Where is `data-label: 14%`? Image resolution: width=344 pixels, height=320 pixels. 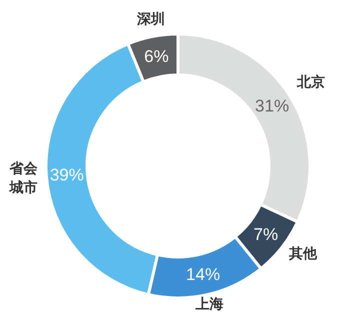
data-label: 14% is located at coordinates (203, 274).